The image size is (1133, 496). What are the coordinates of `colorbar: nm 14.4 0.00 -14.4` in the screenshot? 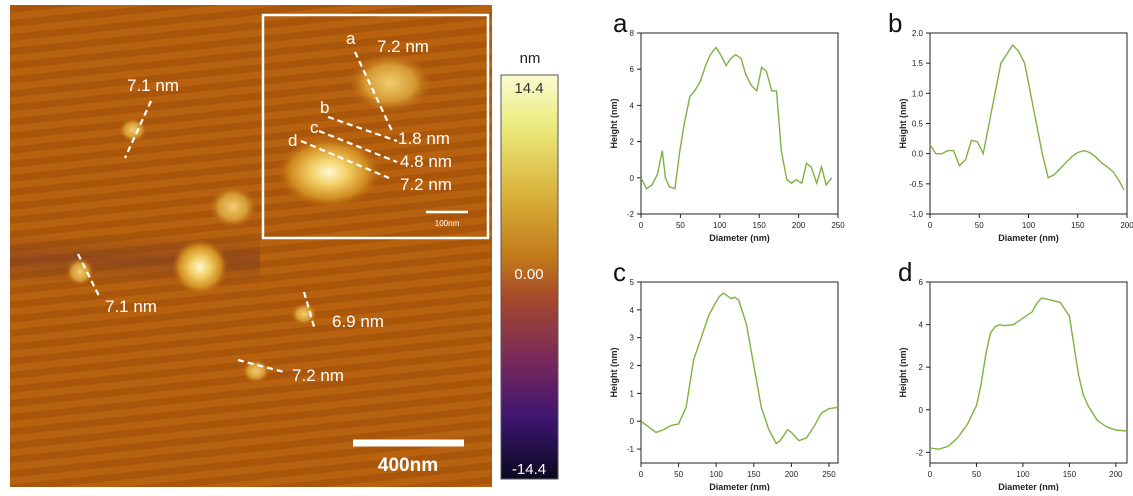 It's located at (529, 265).